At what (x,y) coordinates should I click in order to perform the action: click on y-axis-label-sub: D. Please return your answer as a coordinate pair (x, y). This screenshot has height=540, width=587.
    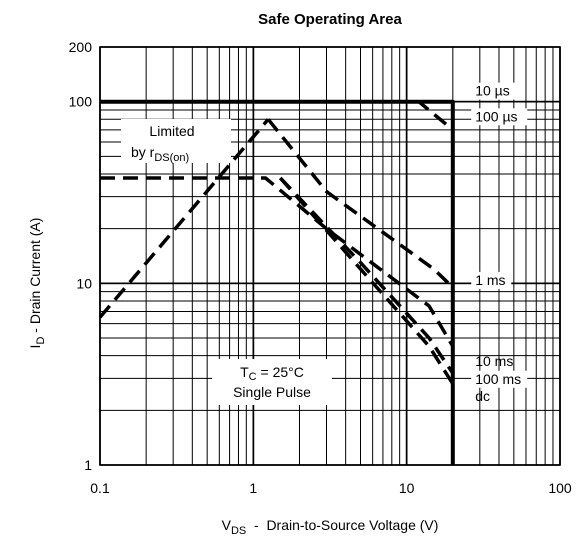
    Looking at the image, I should click on (41, 341).